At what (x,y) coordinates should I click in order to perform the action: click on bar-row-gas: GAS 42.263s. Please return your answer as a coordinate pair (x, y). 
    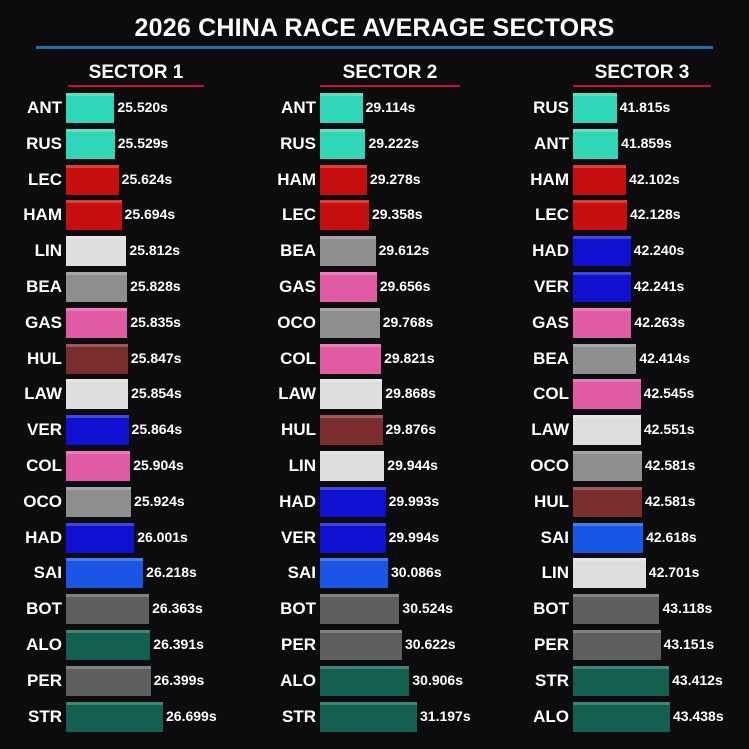
    Looking at the image, I should click on (625, 323).